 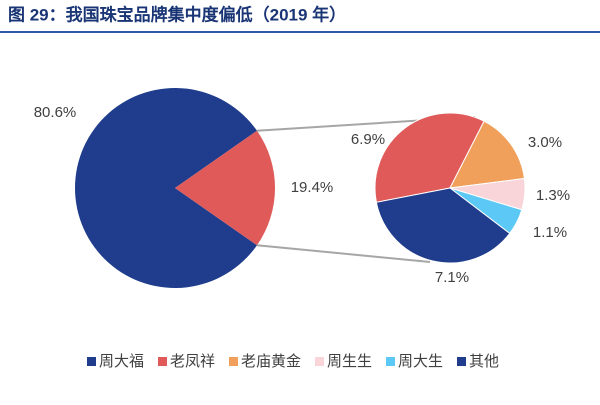 I want to click on legend-label: 周生生, so click(x=349, y=361).